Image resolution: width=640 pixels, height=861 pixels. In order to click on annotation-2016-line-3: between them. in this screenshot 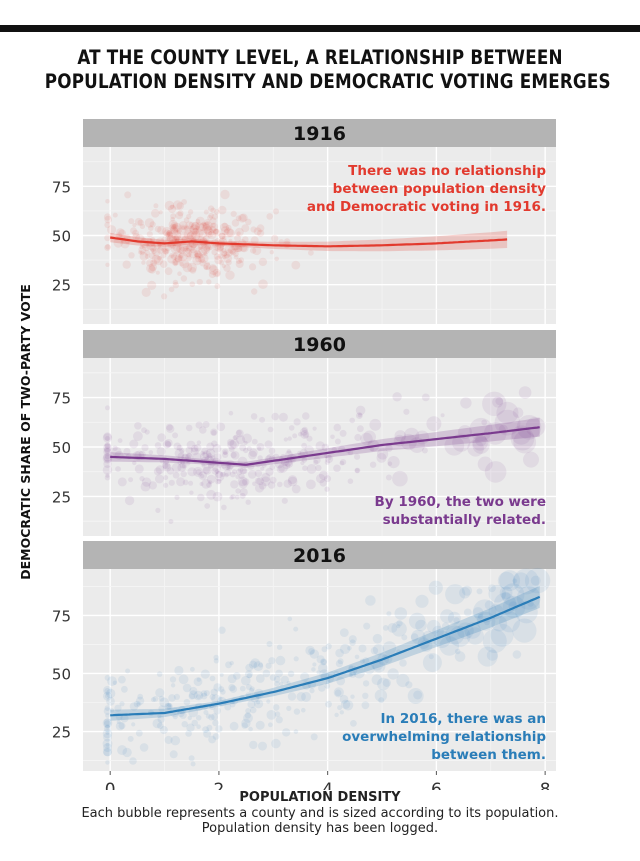, I will do `click(488, 755)`.